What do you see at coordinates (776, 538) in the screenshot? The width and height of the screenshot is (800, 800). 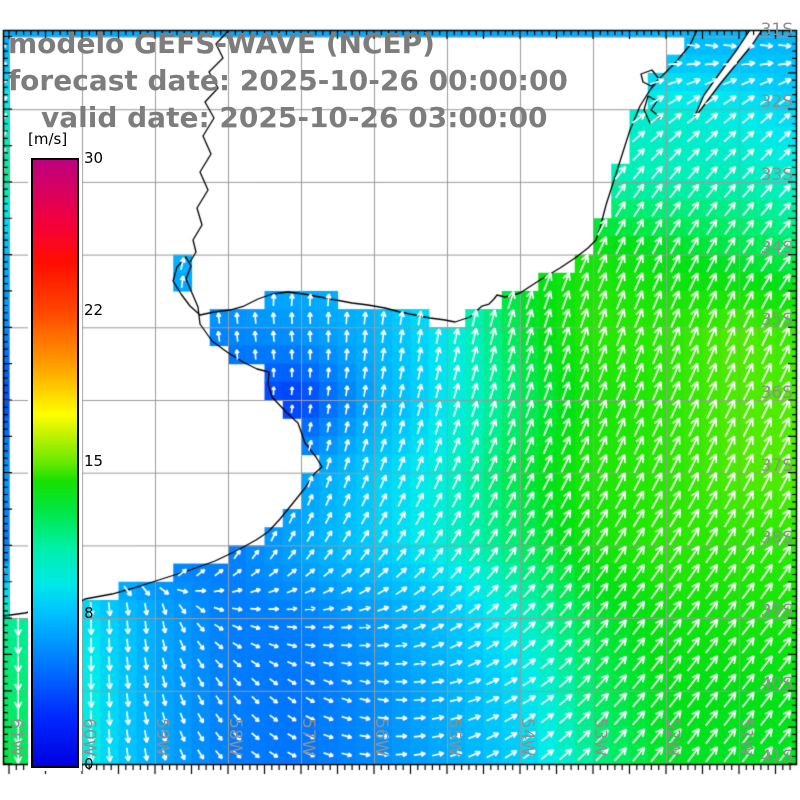 I see `lat-label-38S: 38S` at bounding box center [776, 538].